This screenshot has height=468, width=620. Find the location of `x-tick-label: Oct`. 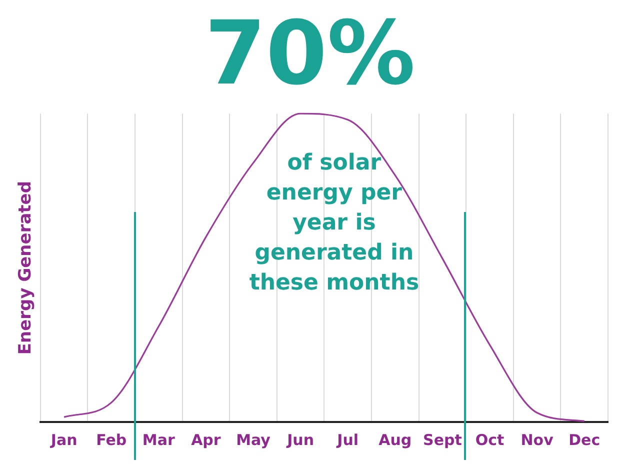

x-tick-label: Oct is located at coordinates (489, 439).